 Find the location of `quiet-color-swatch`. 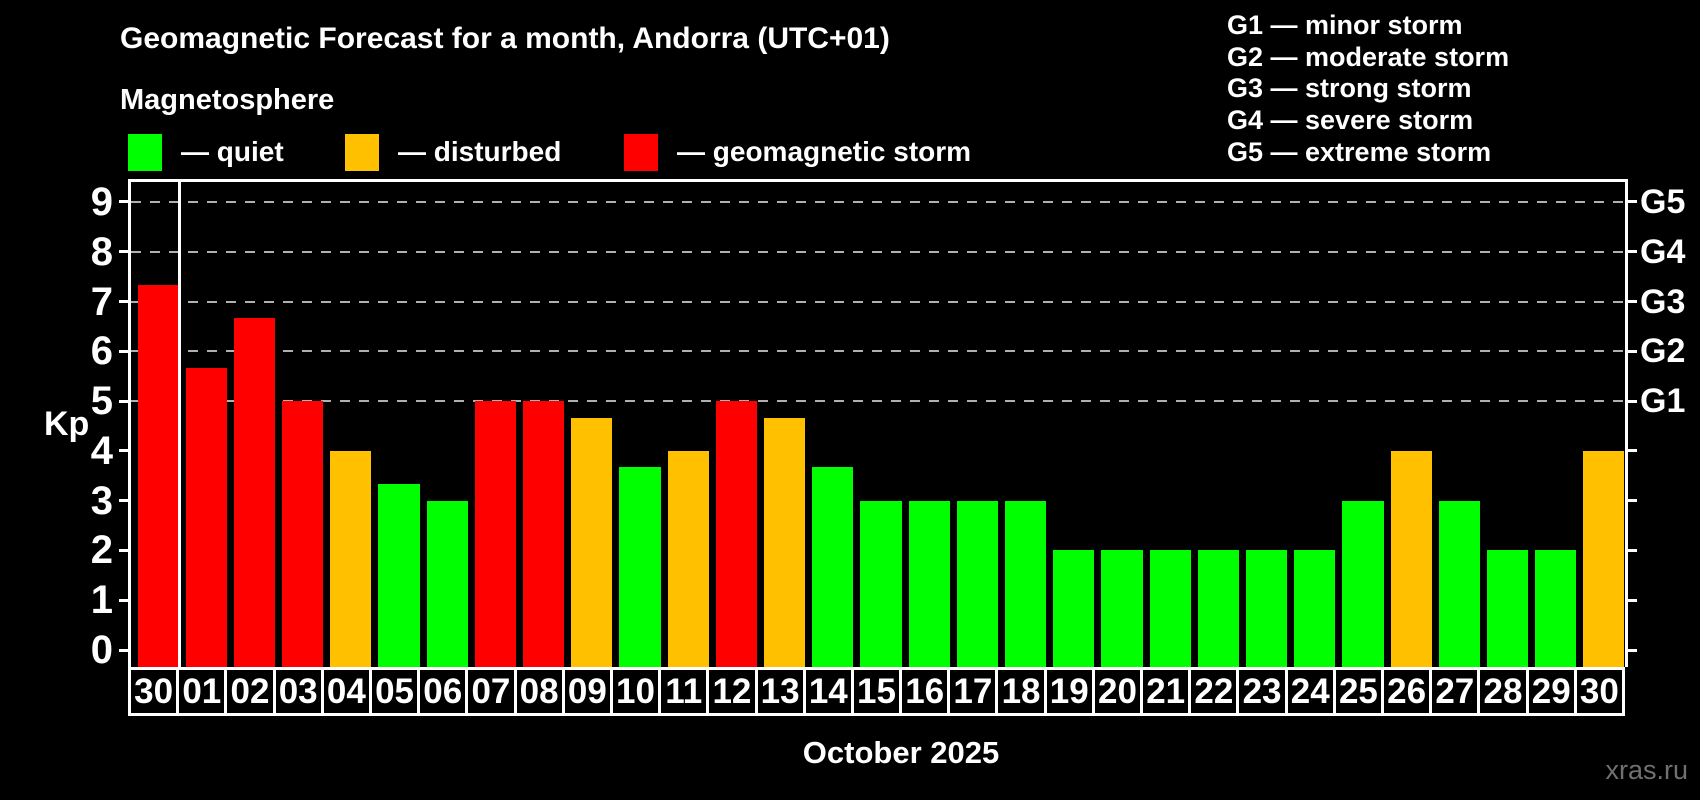

quiet-color-swatch is located at coordinates (145, 152).